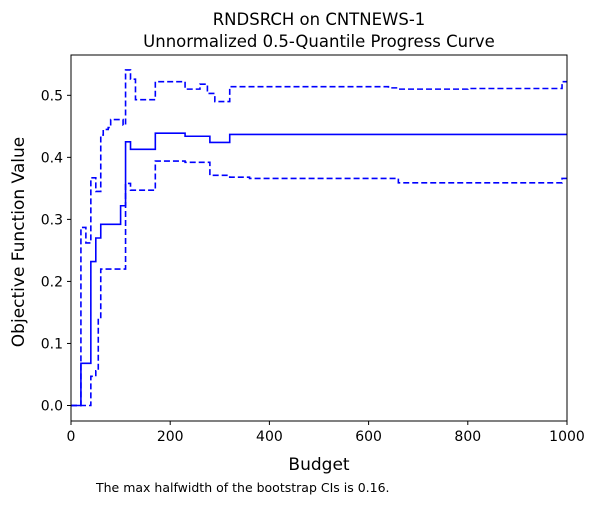  I want to click on x-axis-ticks: 0 200 400 600 800 1000, so click(326, 433).